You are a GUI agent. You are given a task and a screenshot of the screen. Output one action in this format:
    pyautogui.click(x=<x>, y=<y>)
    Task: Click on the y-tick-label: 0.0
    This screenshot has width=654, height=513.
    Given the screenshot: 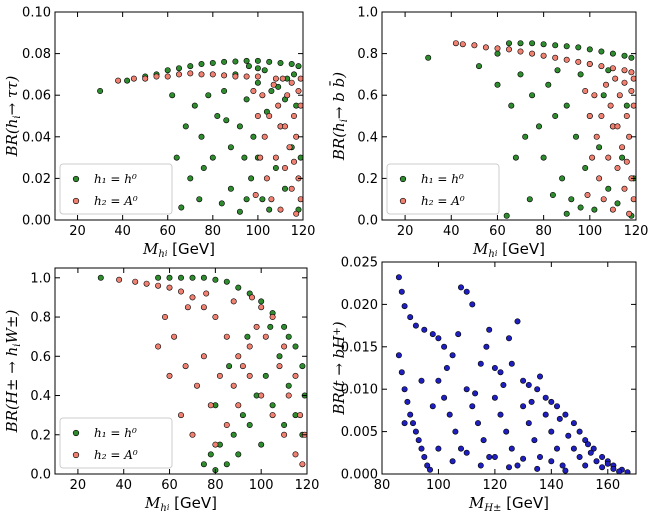 What is the action you would take?
    pyautogui.click(x=40, y=475)
    